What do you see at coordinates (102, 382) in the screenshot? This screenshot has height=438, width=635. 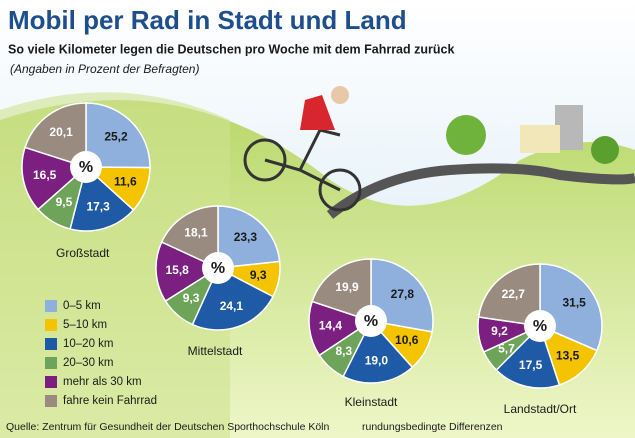 I see `legend-label: mehr als 30 km` at bounding box center [102, 382].